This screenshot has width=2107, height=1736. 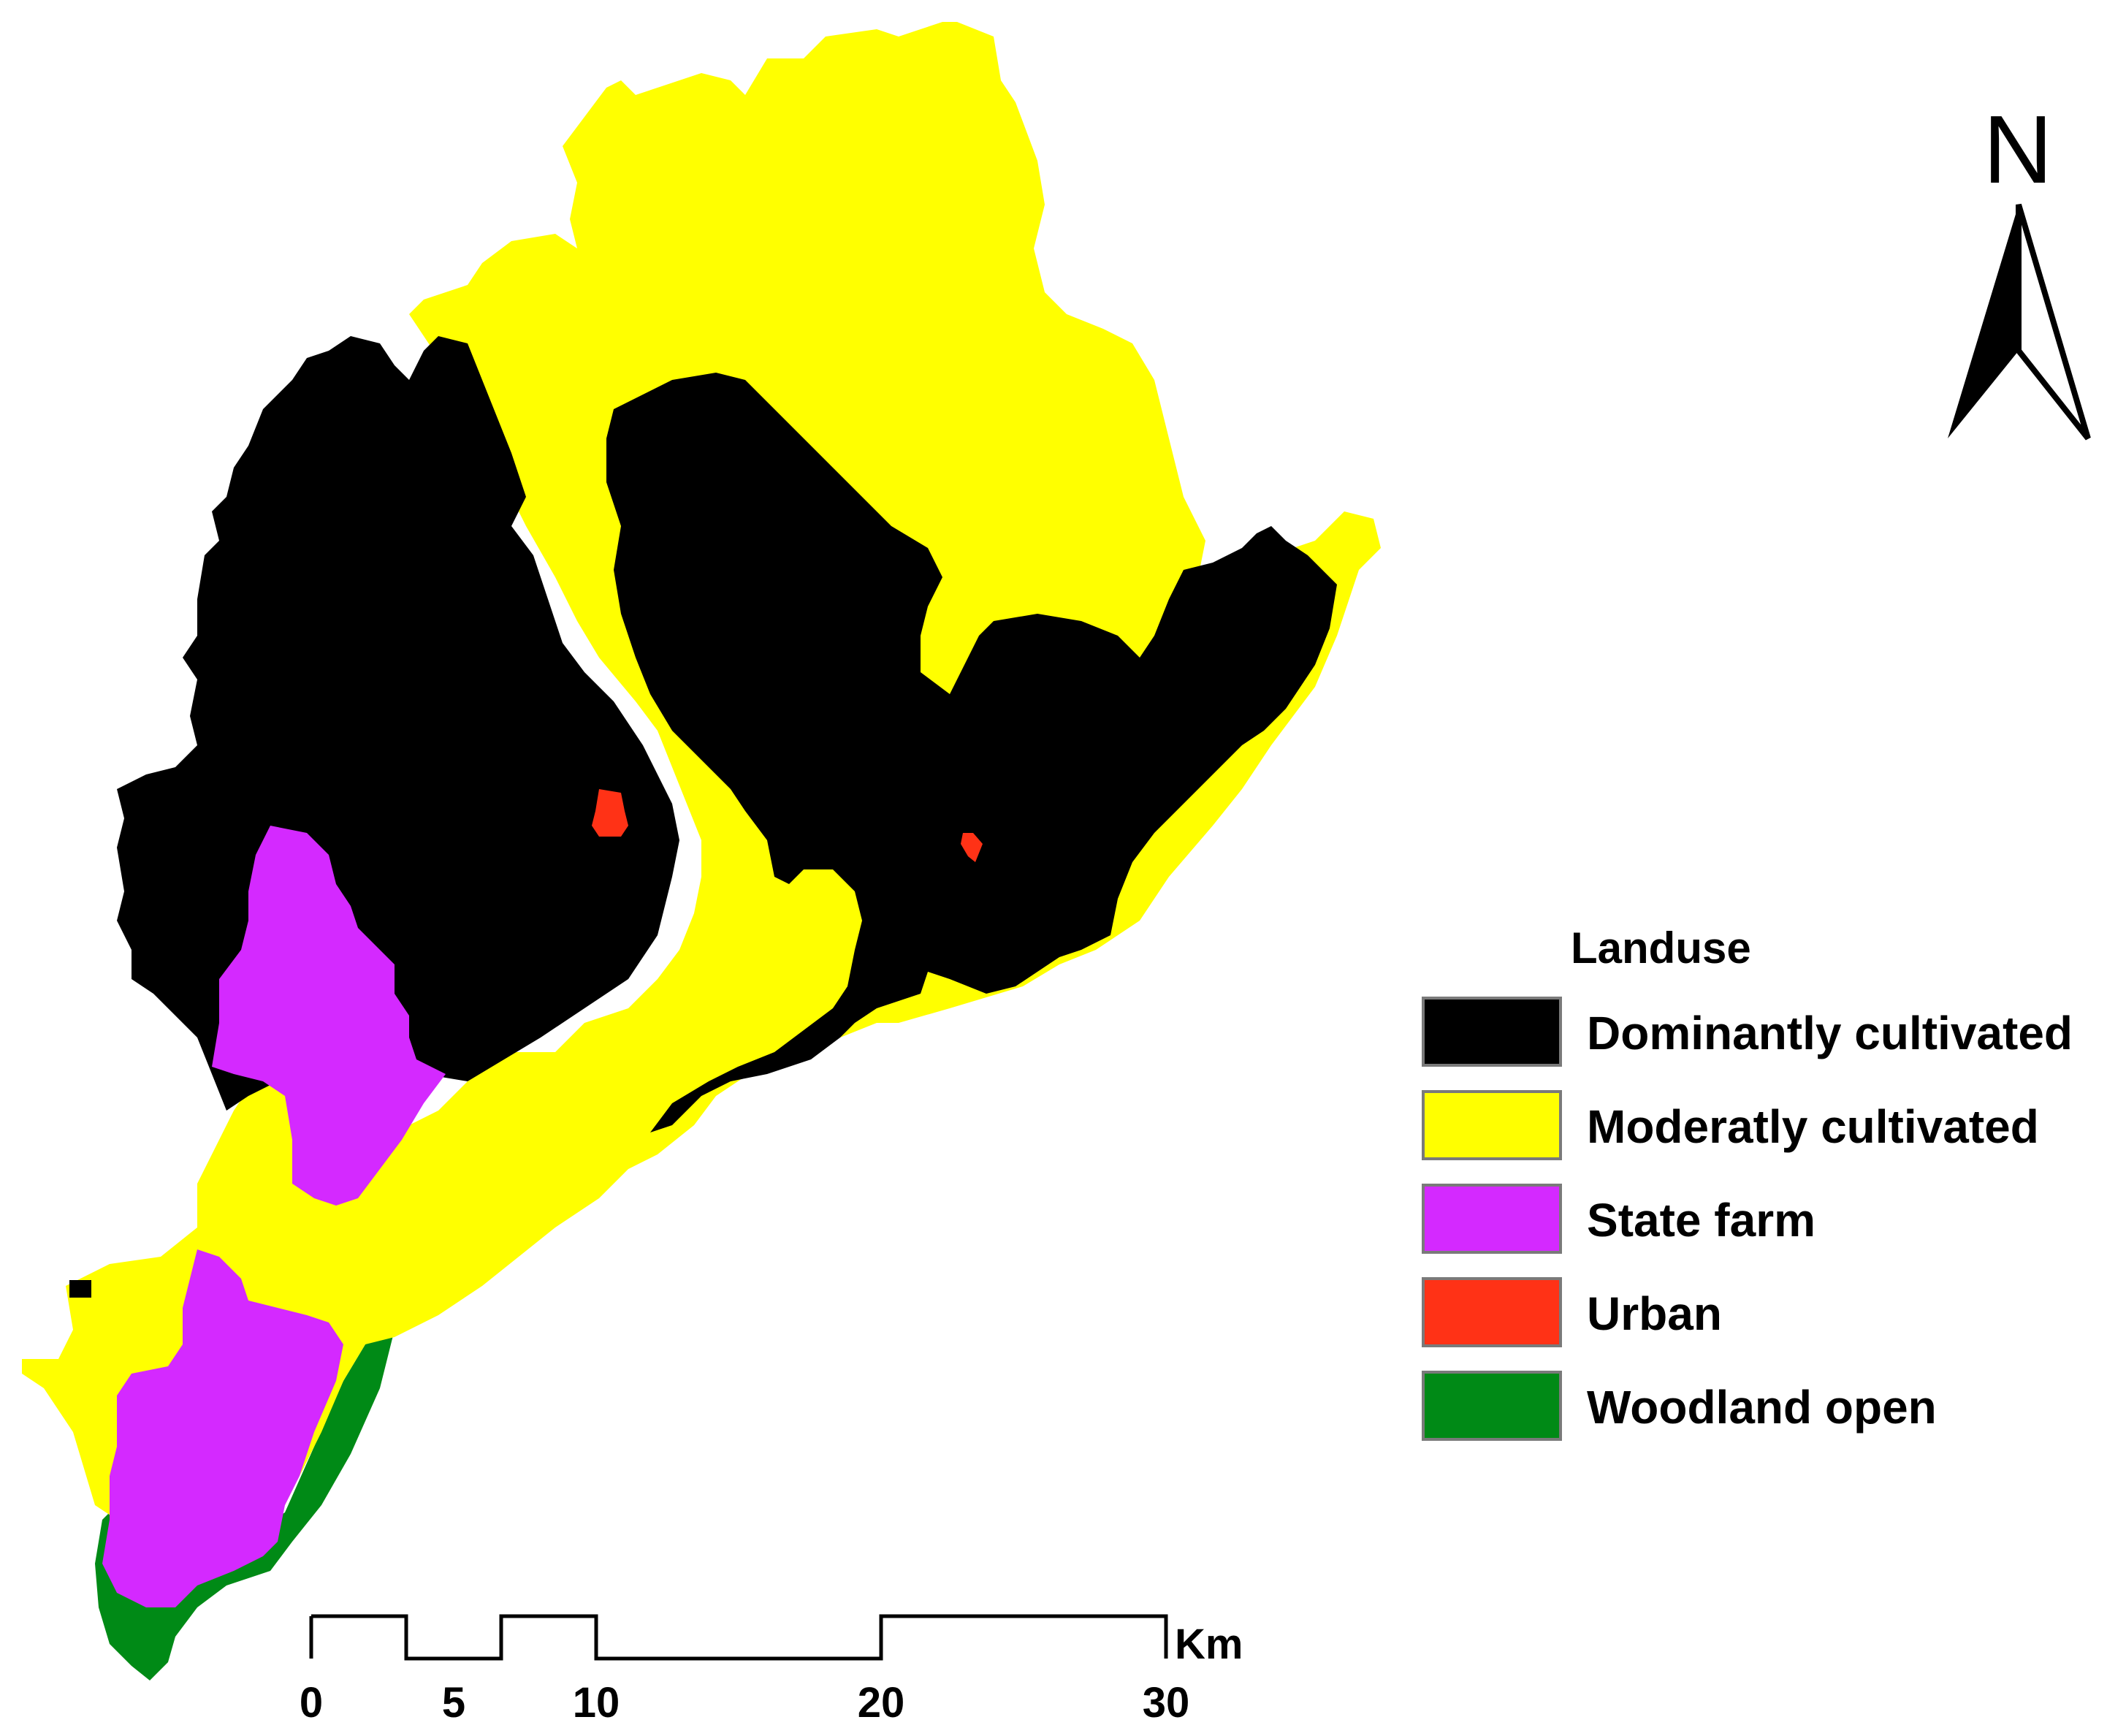 I want to click on scale-tick-label: 10, so click(x=596, y=1703).